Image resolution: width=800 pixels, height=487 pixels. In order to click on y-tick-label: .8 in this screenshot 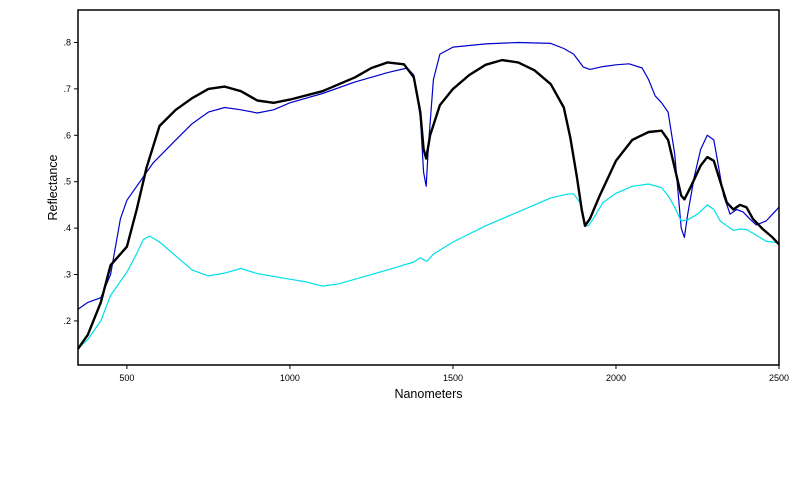, I will do `click(67, 42)`.